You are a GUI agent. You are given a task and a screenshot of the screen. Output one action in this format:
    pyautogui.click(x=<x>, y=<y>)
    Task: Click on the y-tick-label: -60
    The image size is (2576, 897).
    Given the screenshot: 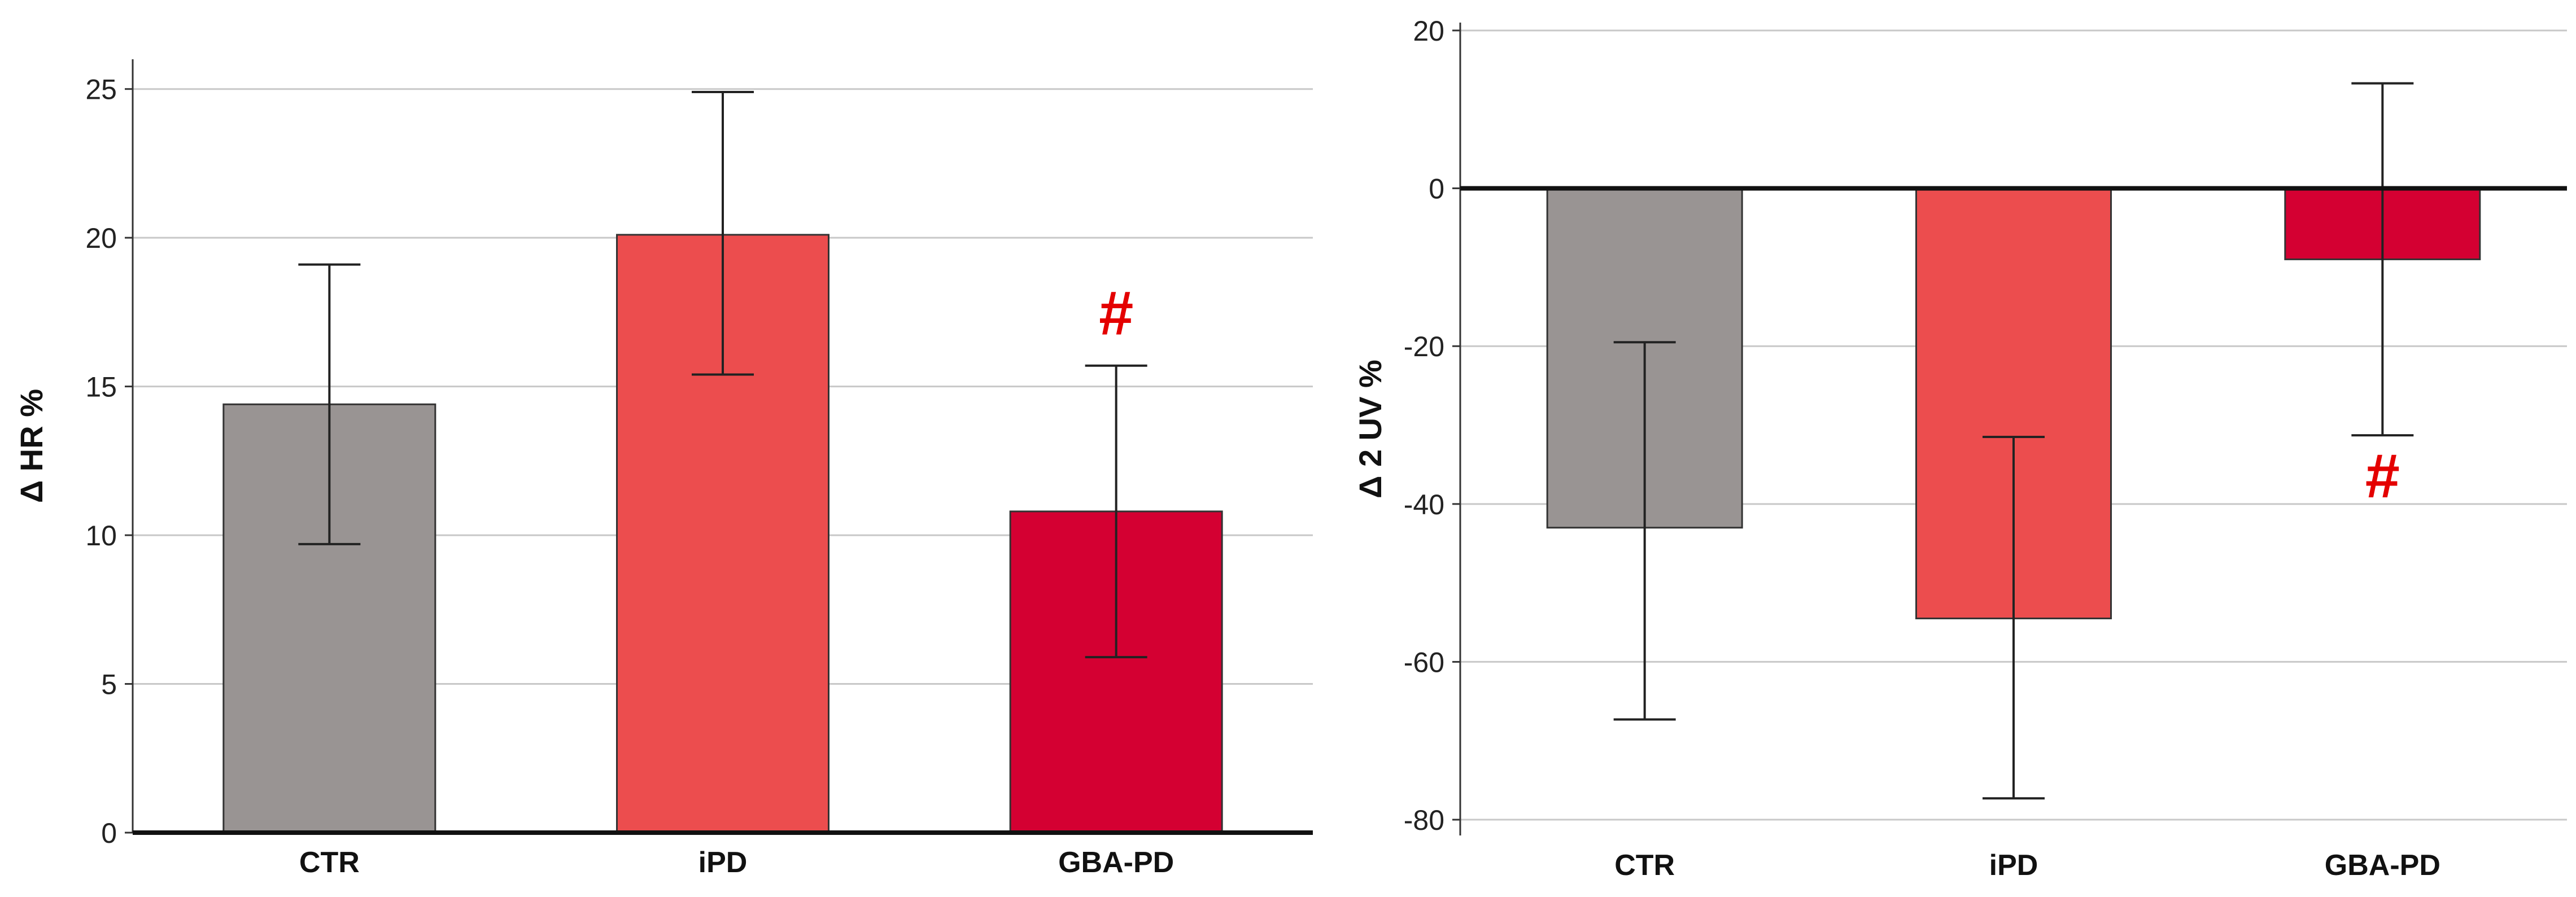 What is the action you would take?
    pyautogui.click(x=1424, y=662)
    